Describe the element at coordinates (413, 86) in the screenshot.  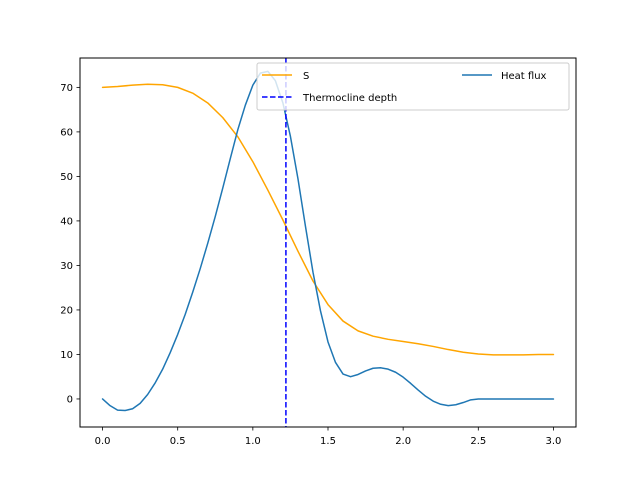
I see `legend: S Thermocline depth Heat flux` at that location.